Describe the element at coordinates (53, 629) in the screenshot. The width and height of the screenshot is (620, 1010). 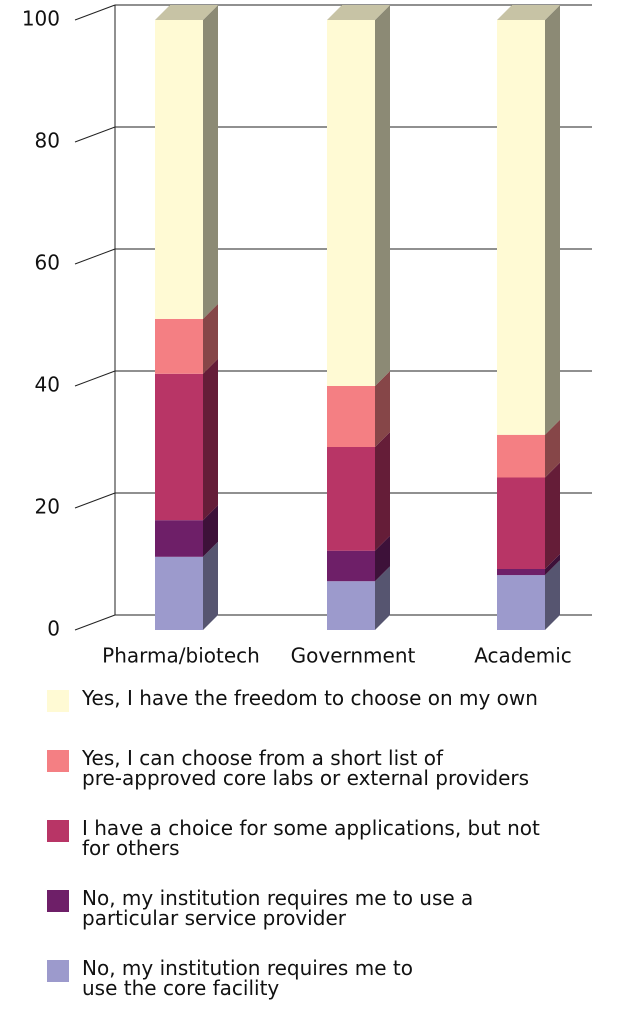
I see `y-tick-label: 0` at that location.